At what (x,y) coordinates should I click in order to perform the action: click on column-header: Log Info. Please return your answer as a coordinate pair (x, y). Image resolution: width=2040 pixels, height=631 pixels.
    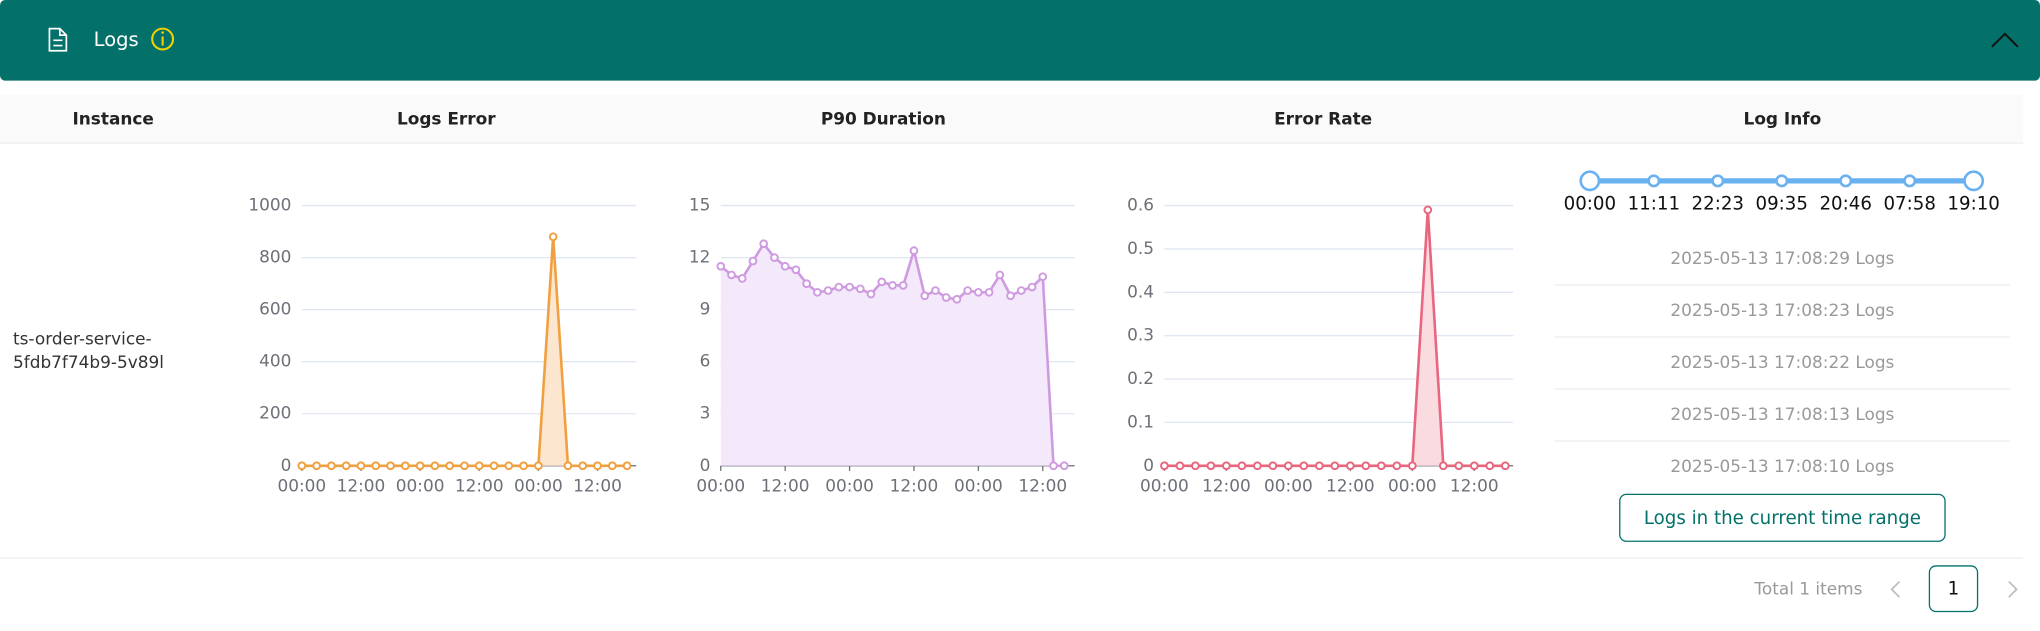
    Looking at the image, I should click on (1783, 119).